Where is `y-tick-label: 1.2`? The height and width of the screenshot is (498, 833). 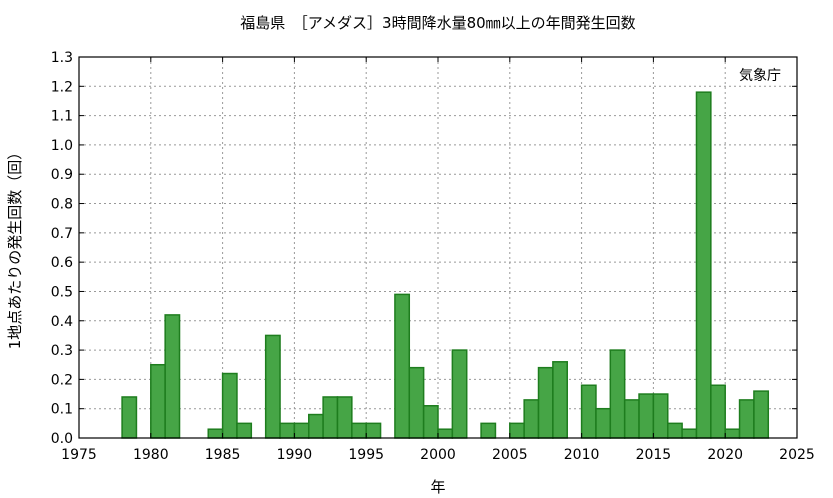 y-tick-label: 1.2 is located at coordinates (62, 87).